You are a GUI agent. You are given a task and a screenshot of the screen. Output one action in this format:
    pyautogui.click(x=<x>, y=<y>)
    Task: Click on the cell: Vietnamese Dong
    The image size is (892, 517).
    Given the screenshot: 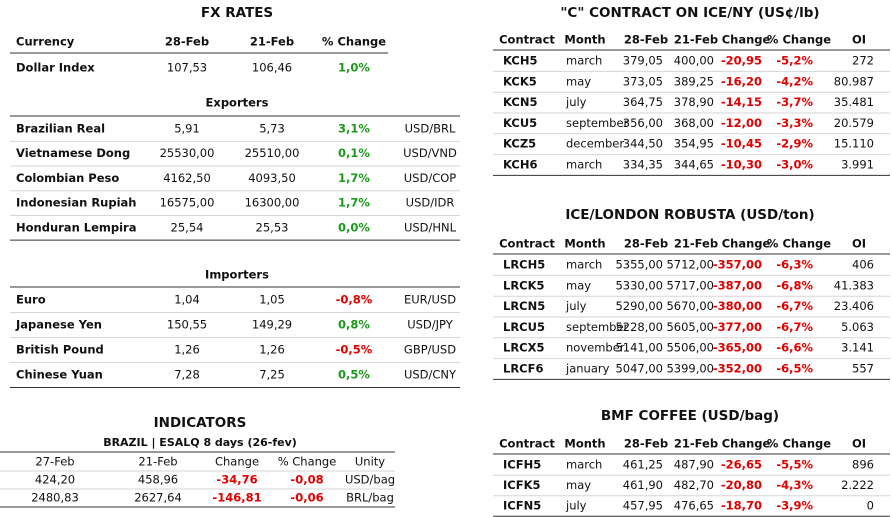 What is the action you would take?
    pyautogui.click(x=73, y=153)
    